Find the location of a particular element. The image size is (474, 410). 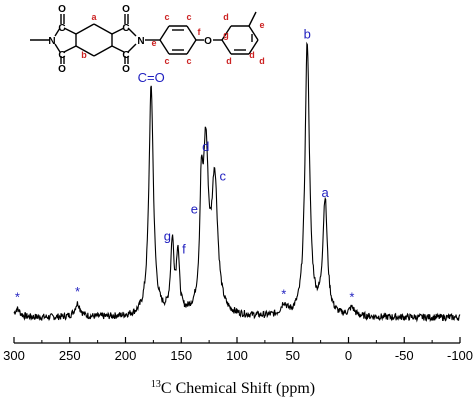

structure-site-e2: e is located at coordinates (261, 25).